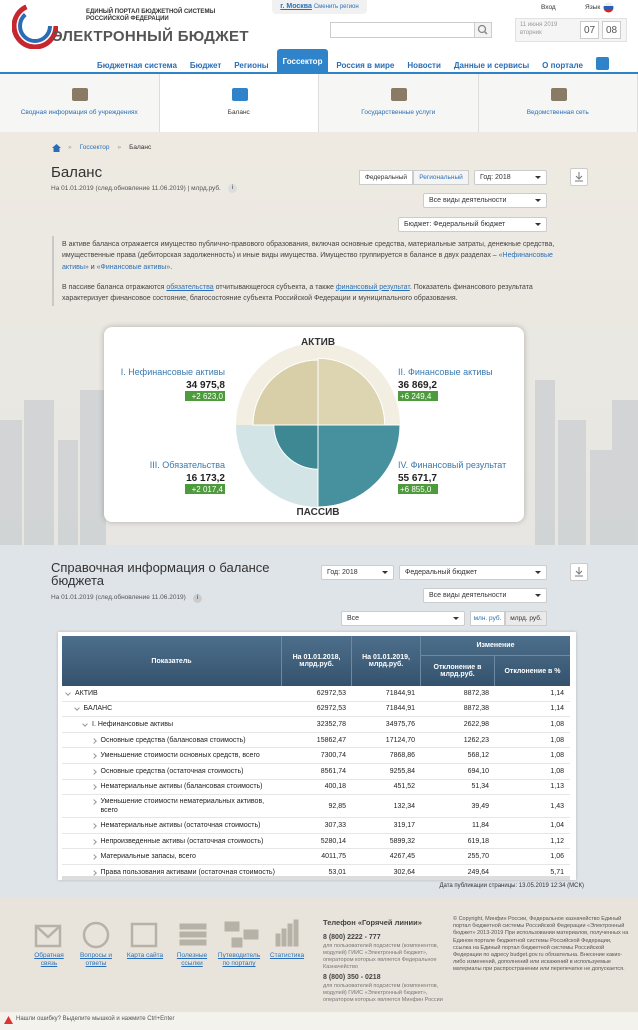  What do you see at coordinates (94, 147) in the screenshot?
I see `breadcrumb-item: Госсектор` at bounding box center [94, 147].